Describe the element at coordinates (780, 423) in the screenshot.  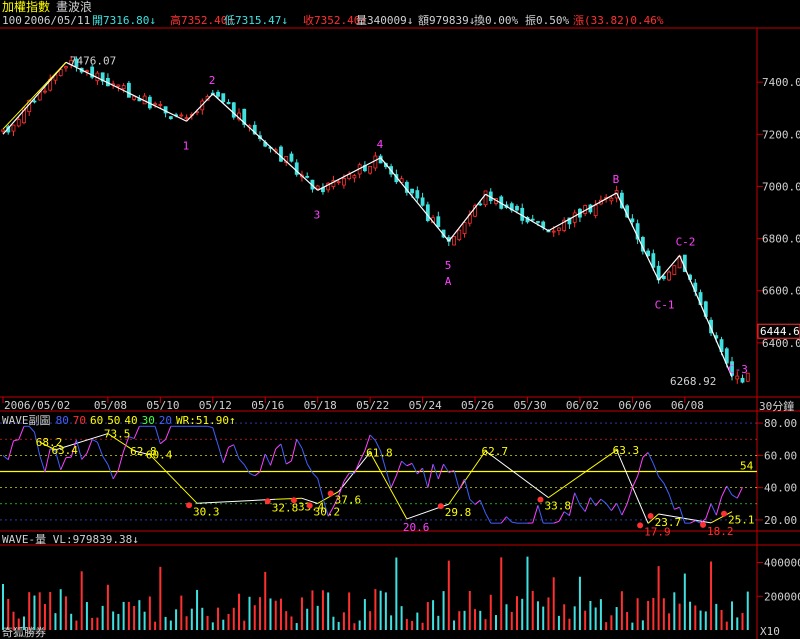
I see `indicator-axis-label: 80.00` at that location.